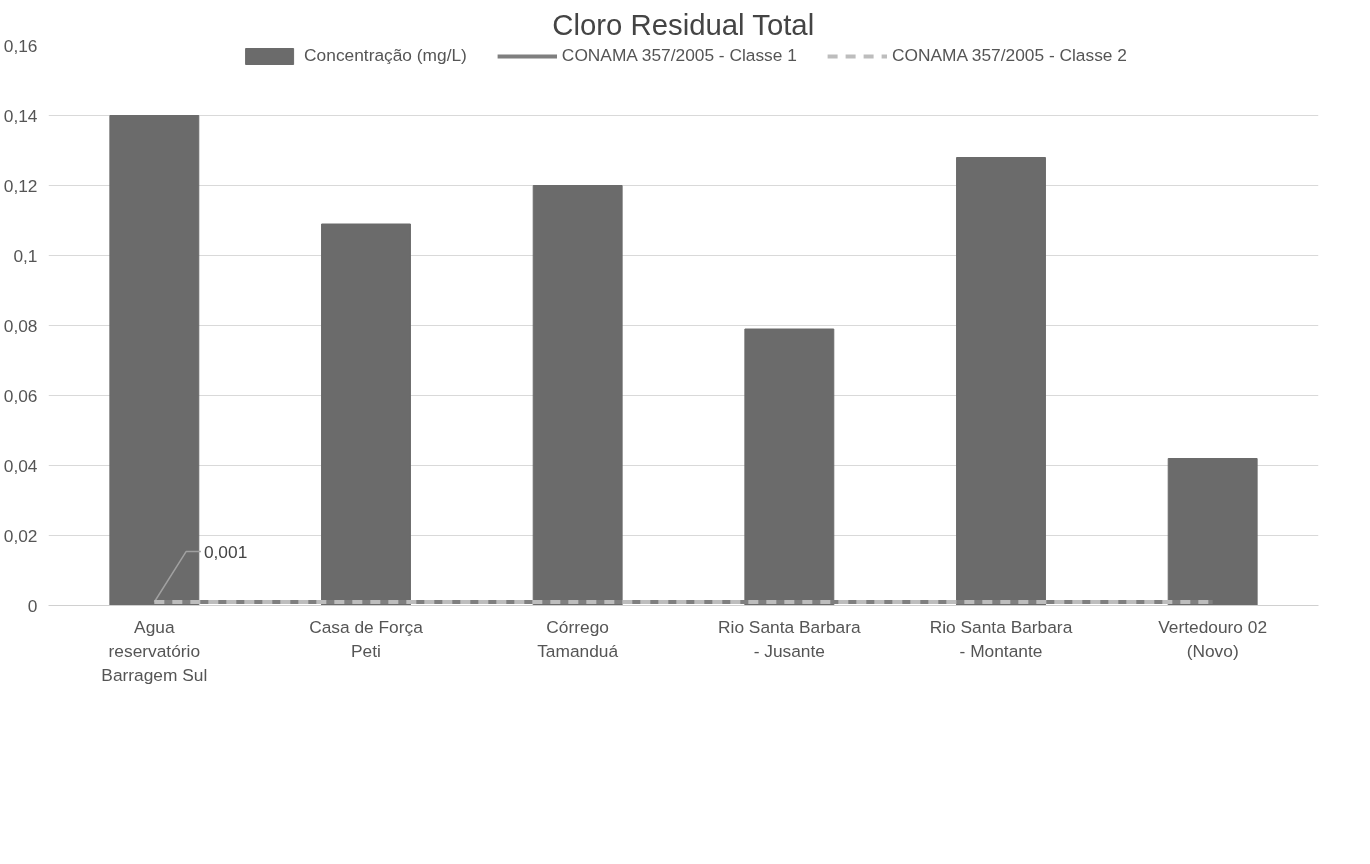  Describe the element at coordinates (20, 535) in the screenshot. I see `y-tick-label: 0,02` at that location.